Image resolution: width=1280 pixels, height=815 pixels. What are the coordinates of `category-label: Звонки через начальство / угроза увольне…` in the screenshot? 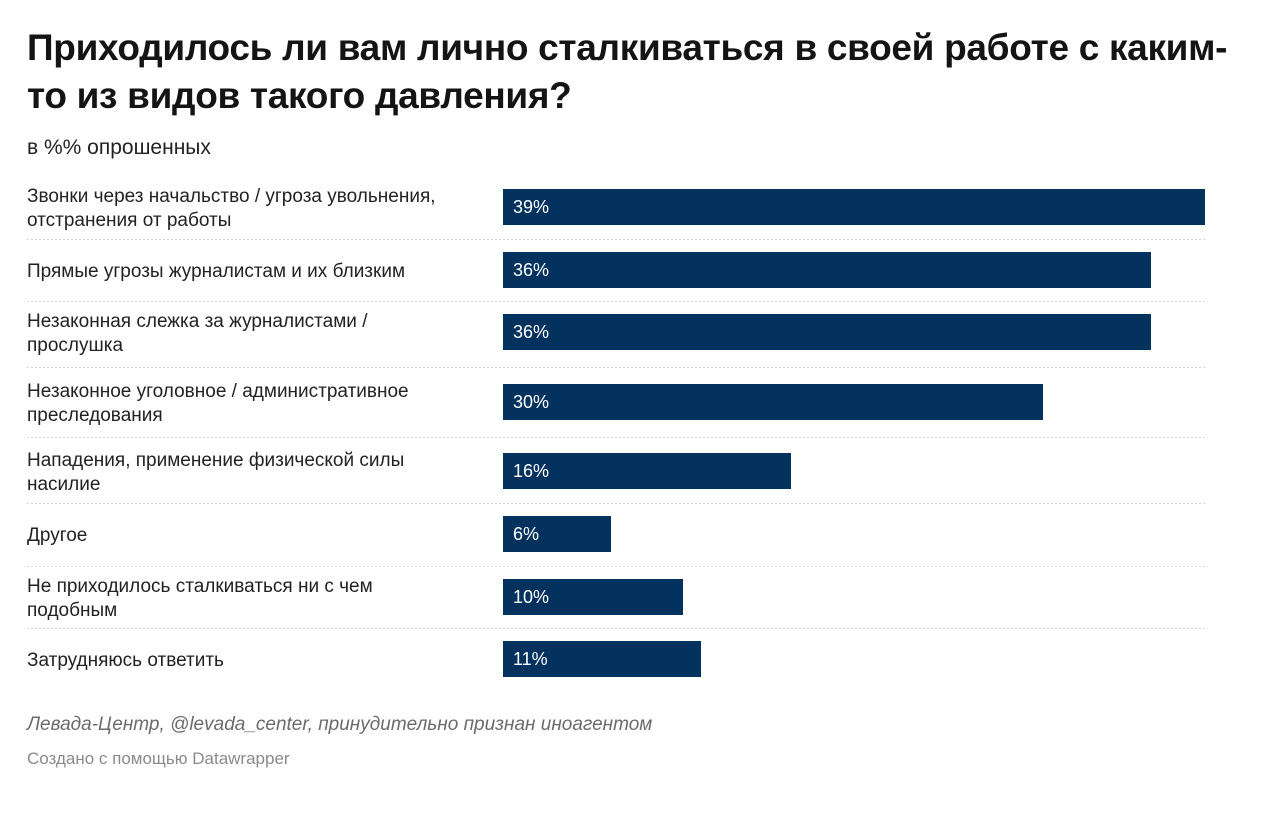 It's located at (231, 196).